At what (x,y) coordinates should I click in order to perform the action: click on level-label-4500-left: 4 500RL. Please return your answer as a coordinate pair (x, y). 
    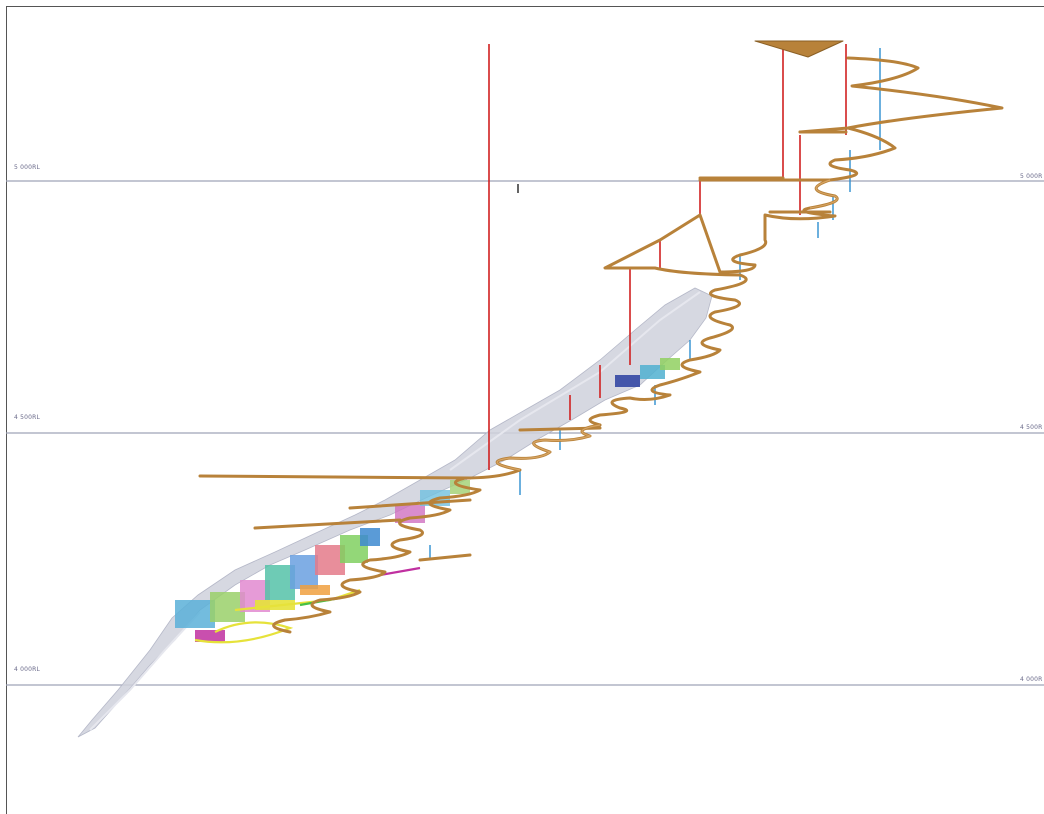
    Looking at the image, I should click on (27, 417).